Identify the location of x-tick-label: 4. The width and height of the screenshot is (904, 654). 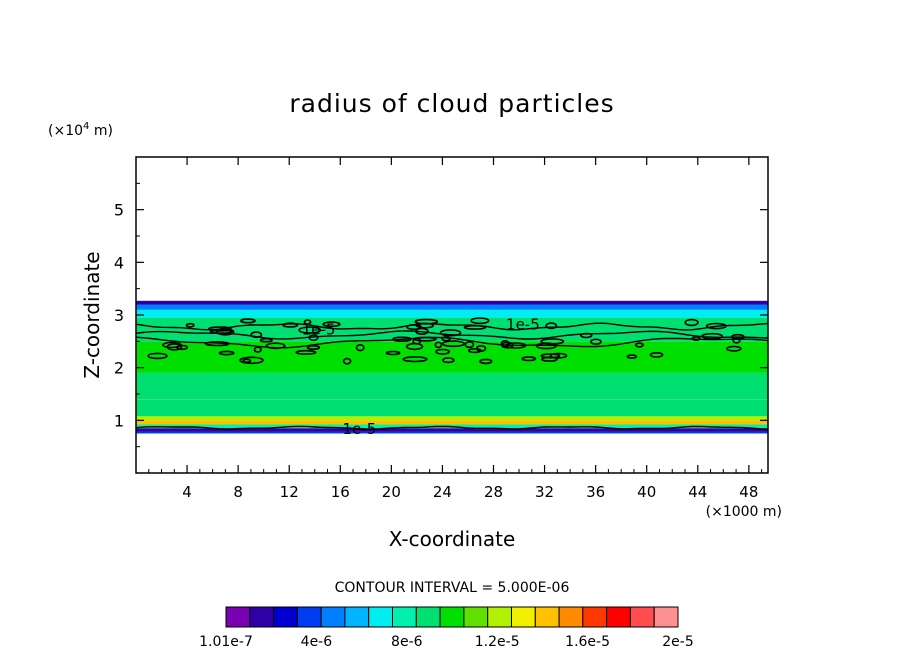
(187, 492).